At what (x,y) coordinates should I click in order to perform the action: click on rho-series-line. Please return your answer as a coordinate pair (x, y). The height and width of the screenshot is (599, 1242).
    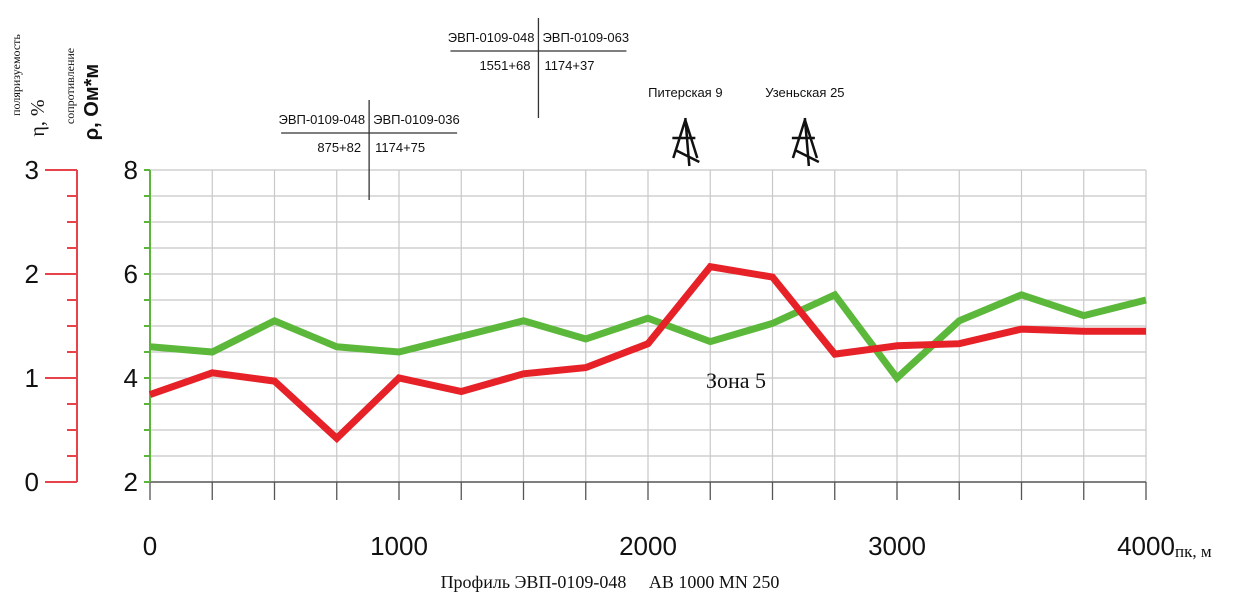
    Looking at the image, I should click on (648, 337).